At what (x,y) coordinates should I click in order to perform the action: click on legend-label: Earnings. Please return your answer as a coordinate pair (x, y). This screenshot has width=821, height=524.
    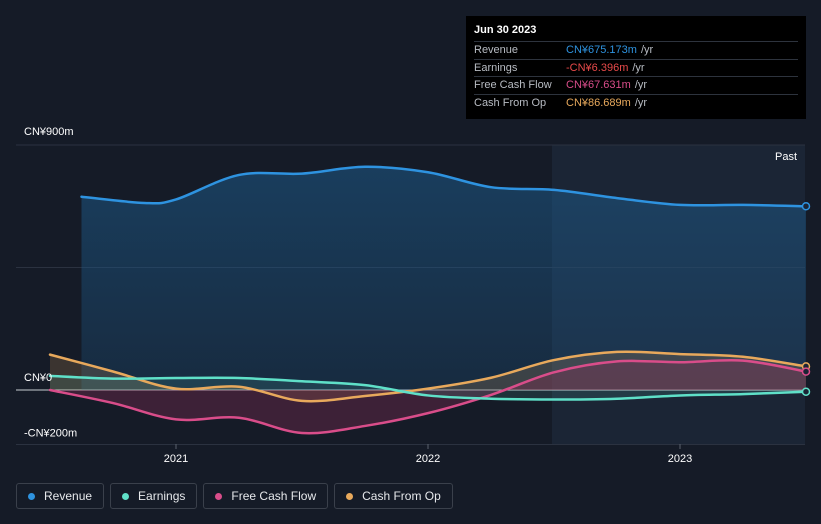
    Looking at the image, I should click on (162, 496).